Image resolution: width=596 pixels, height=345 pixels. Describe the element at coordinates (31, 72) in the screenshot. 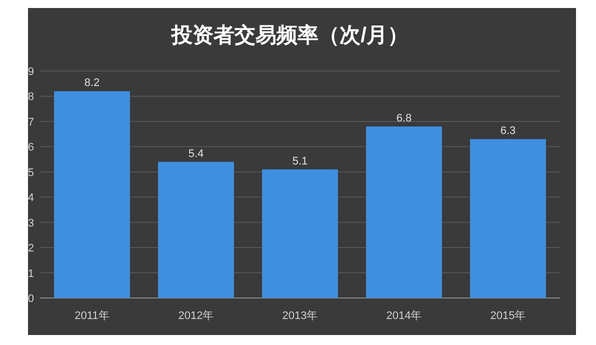

I see `y-tick-label: 9` at that location.